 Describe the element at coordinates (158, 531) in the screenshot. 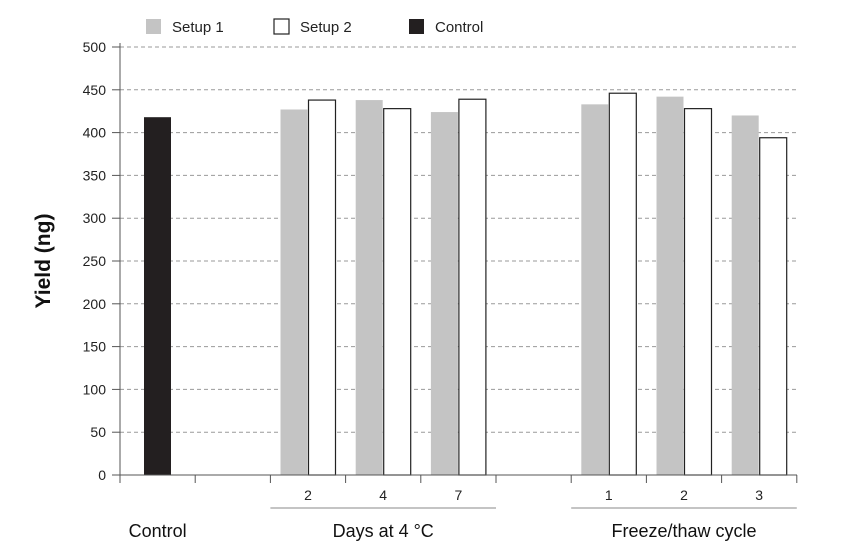

I see `group-label-control: Control` at that location.